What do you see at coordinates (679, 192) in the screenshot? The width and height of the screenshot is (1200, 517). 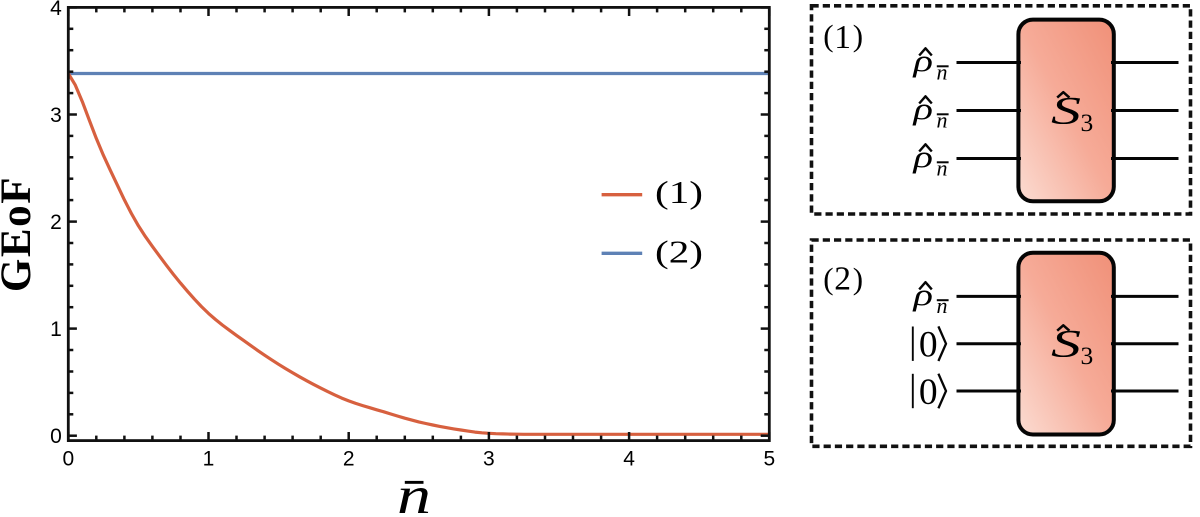 I see `svg-text: (1)` at bounding box center [679, 192].